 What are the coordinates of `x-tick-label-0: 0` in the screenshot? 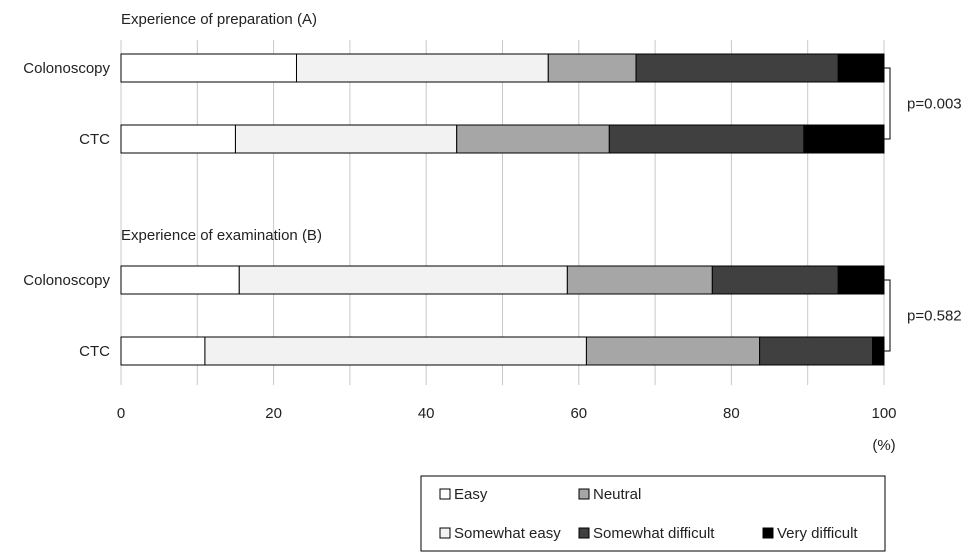 It's located at (121, 413).